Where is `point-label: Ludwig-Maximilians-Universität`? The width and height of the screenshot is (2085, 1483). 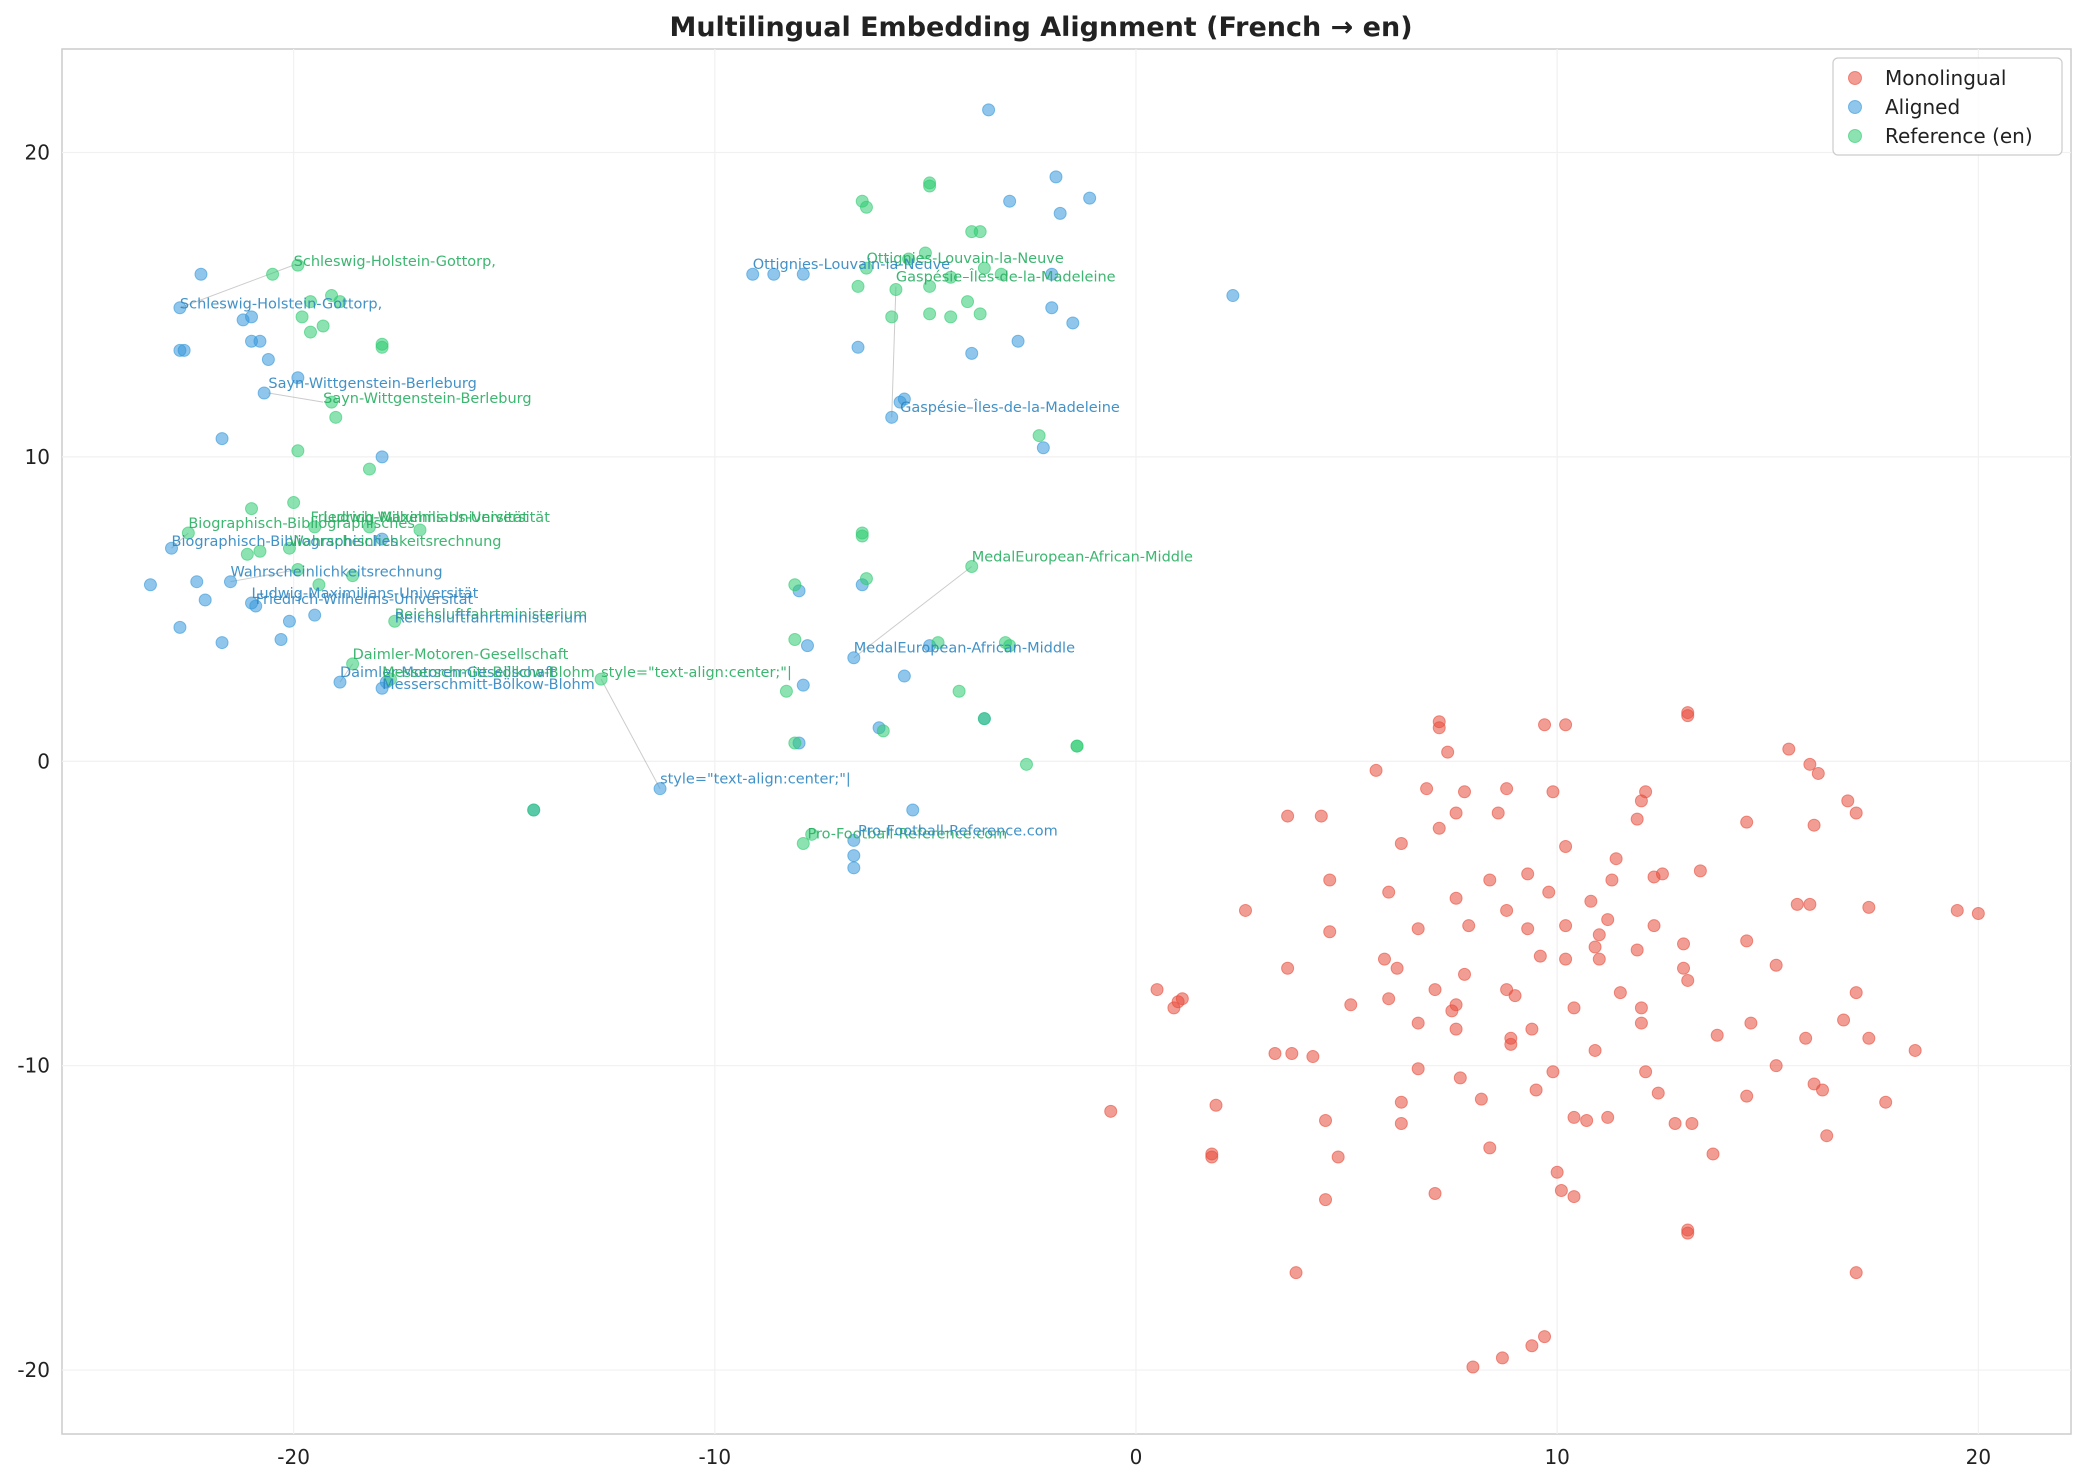 point-label: Ludwig-Maximilians-Universität is located at coordinates (365, 594).